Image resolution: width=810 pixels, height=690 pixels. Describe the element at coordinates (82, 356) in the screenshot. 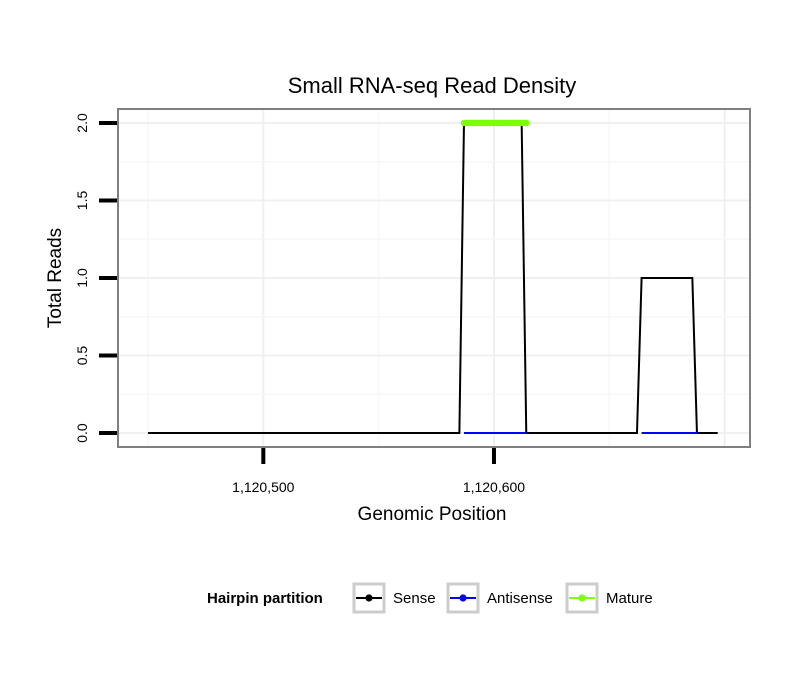

I see `y-tick-label: 0.5` at that location.